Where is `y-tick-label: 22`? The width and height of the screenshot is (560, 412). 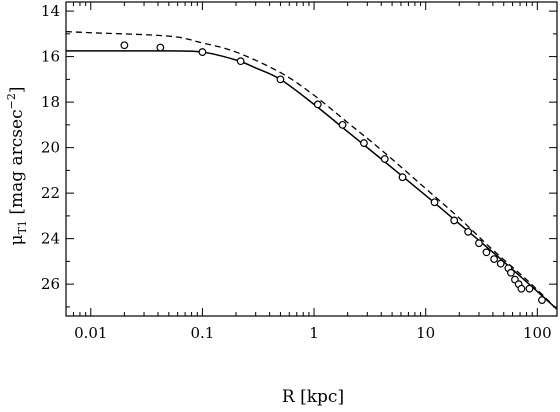 y-tick-label: 22 is located at coordinates (50, 193).